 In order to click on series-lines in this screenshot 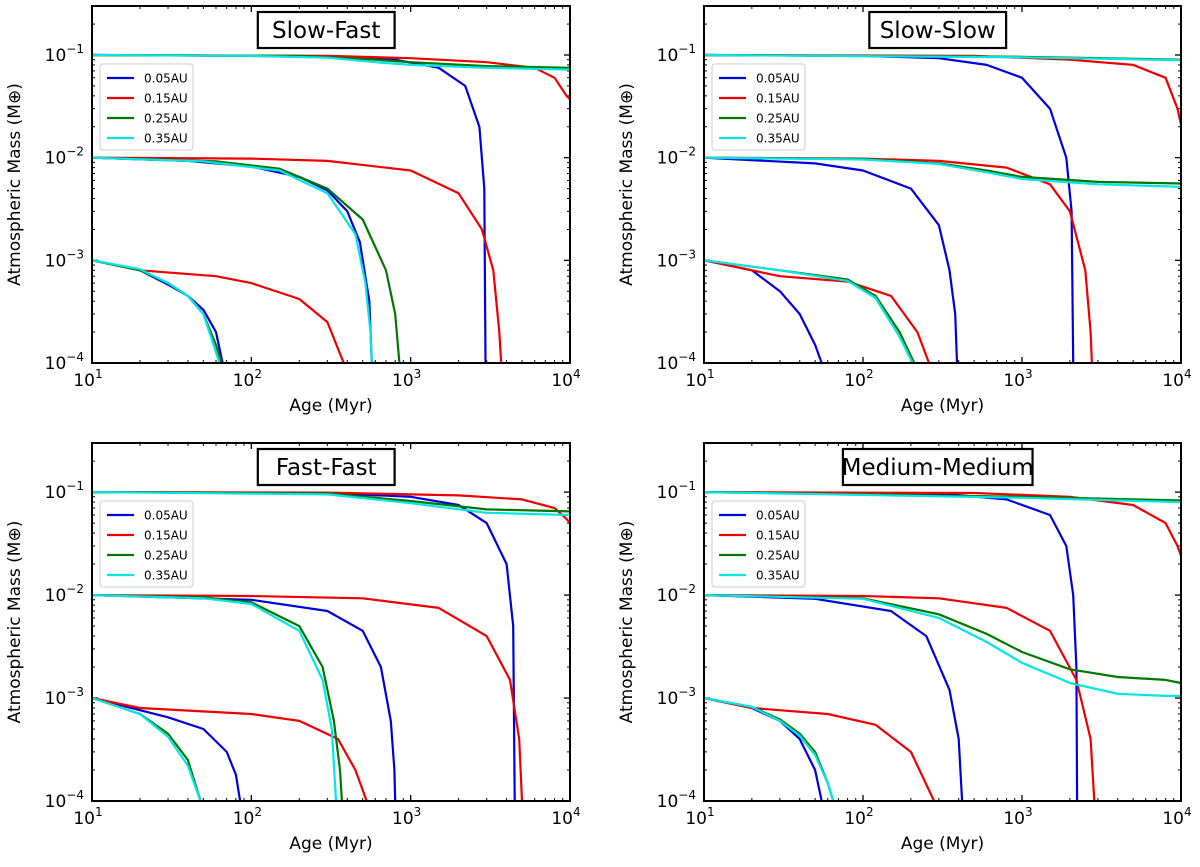, I will do `click(942, 646)`.